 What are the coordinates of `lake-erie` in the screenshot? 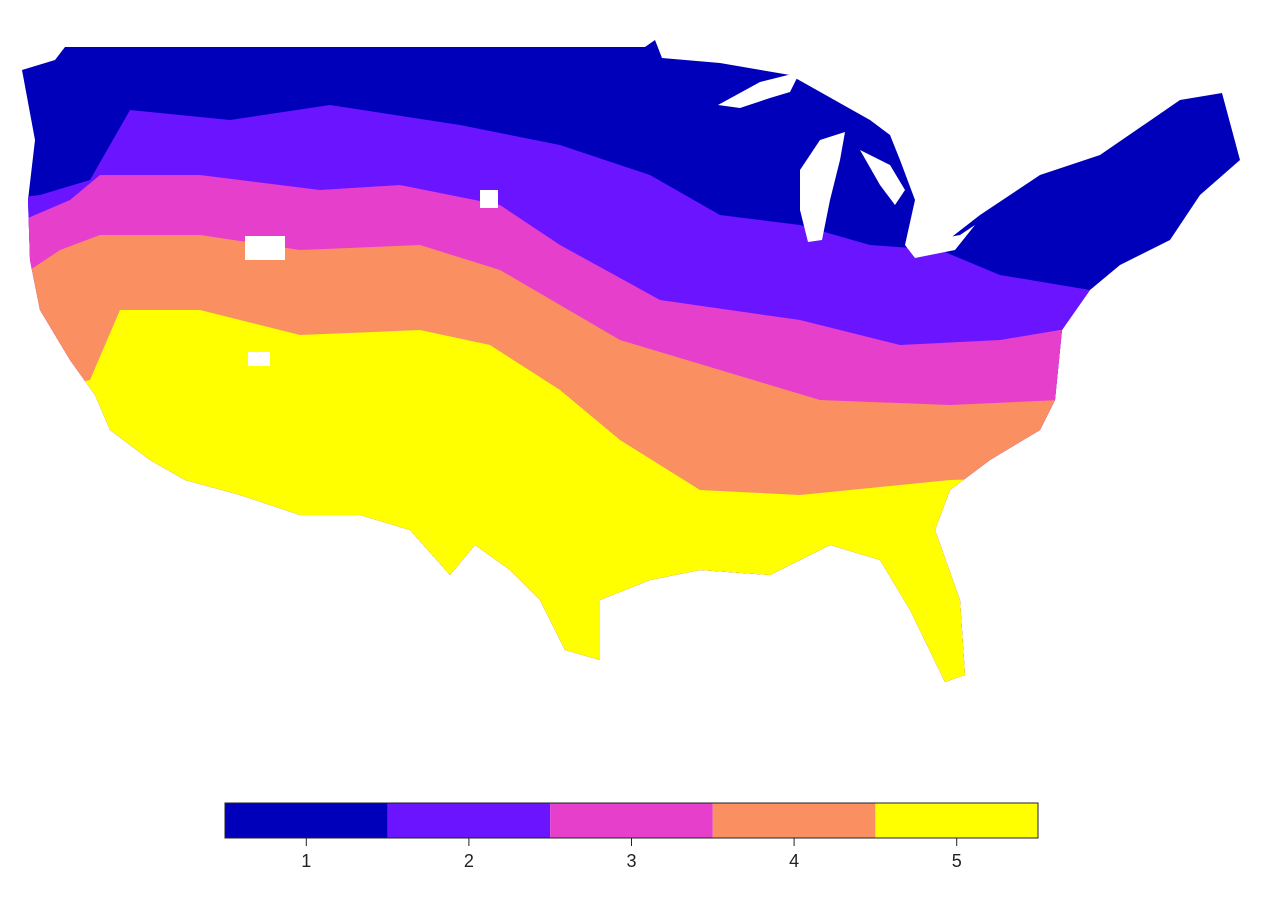 It's located at (940, 241).